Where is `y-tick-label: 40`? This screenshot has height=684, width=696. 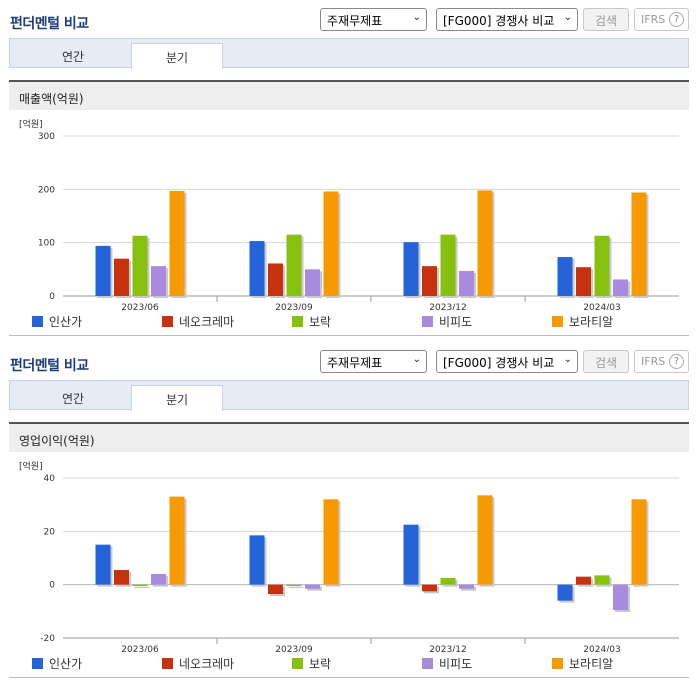 y-tick-label: 40 is located at coordinates (50, 479).